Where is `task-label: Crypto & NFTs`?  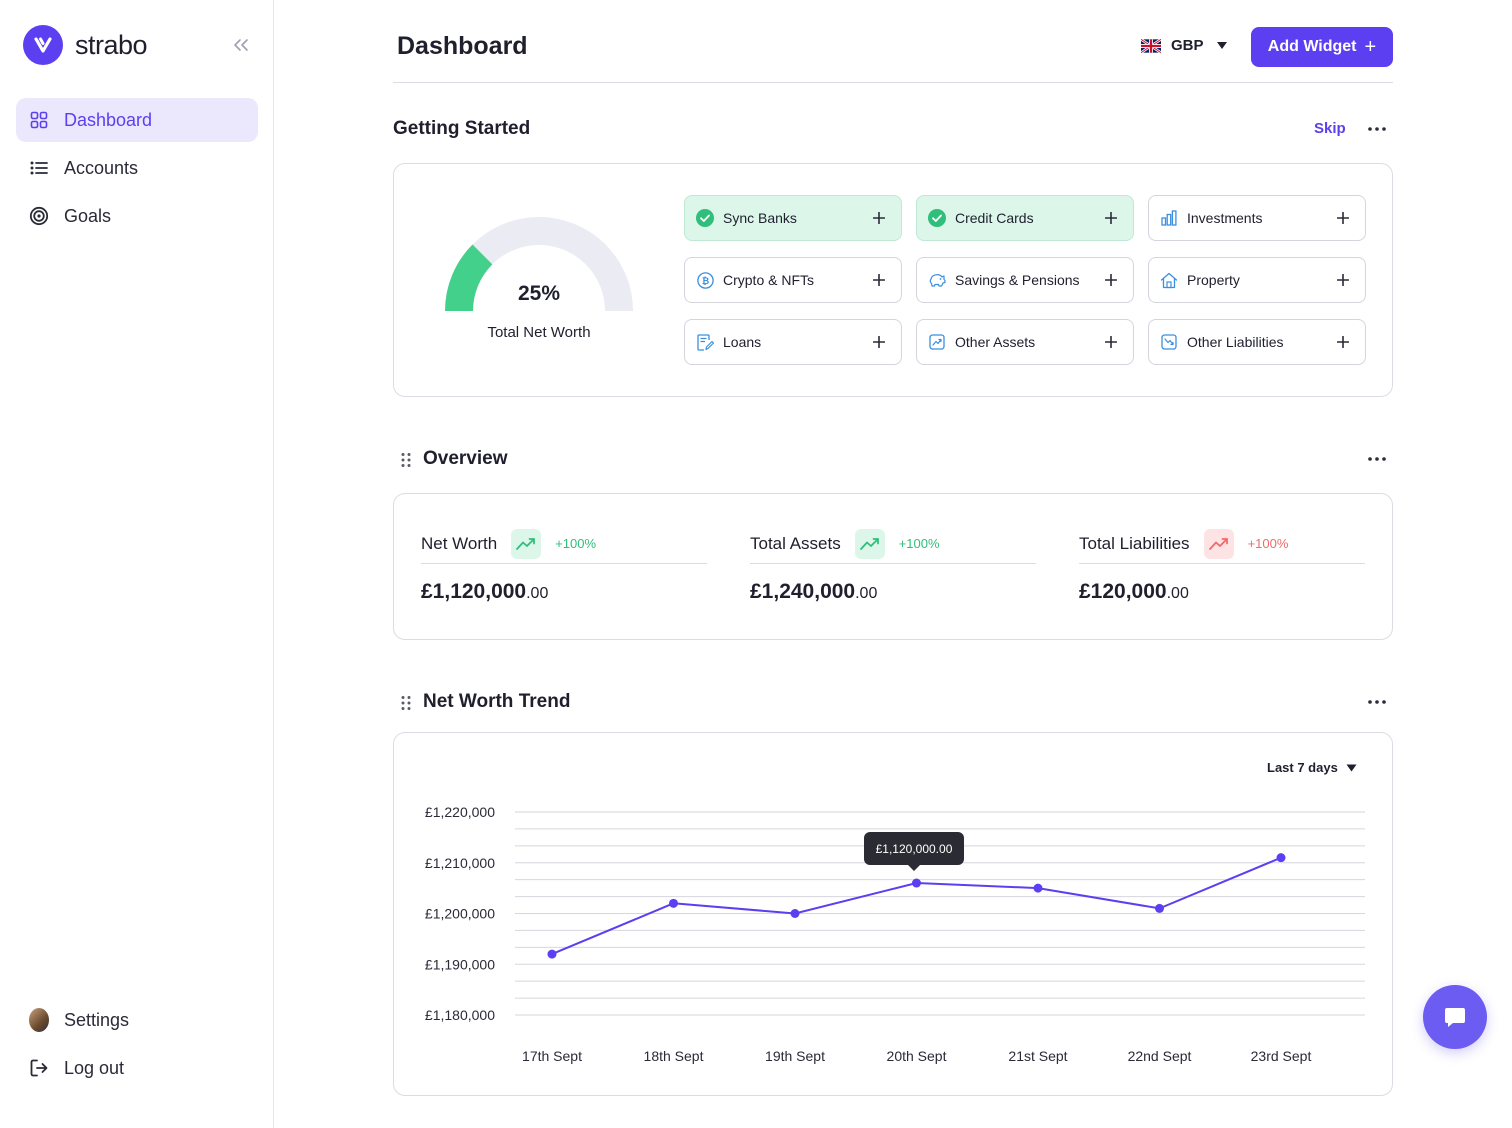
task-label: Crypto & NFTs is located at coordinates (769, 280).